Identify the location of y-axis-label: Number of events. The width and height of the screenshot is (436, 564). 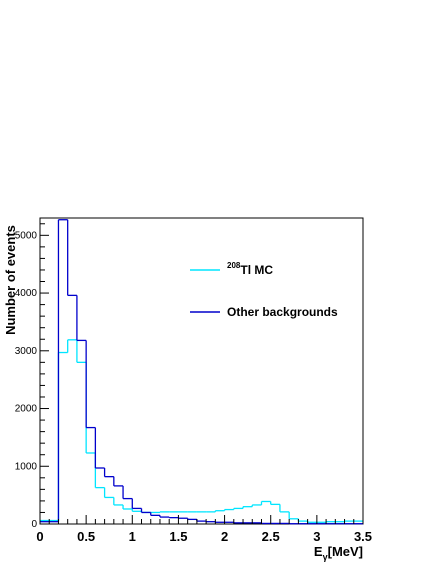
(10, 280).